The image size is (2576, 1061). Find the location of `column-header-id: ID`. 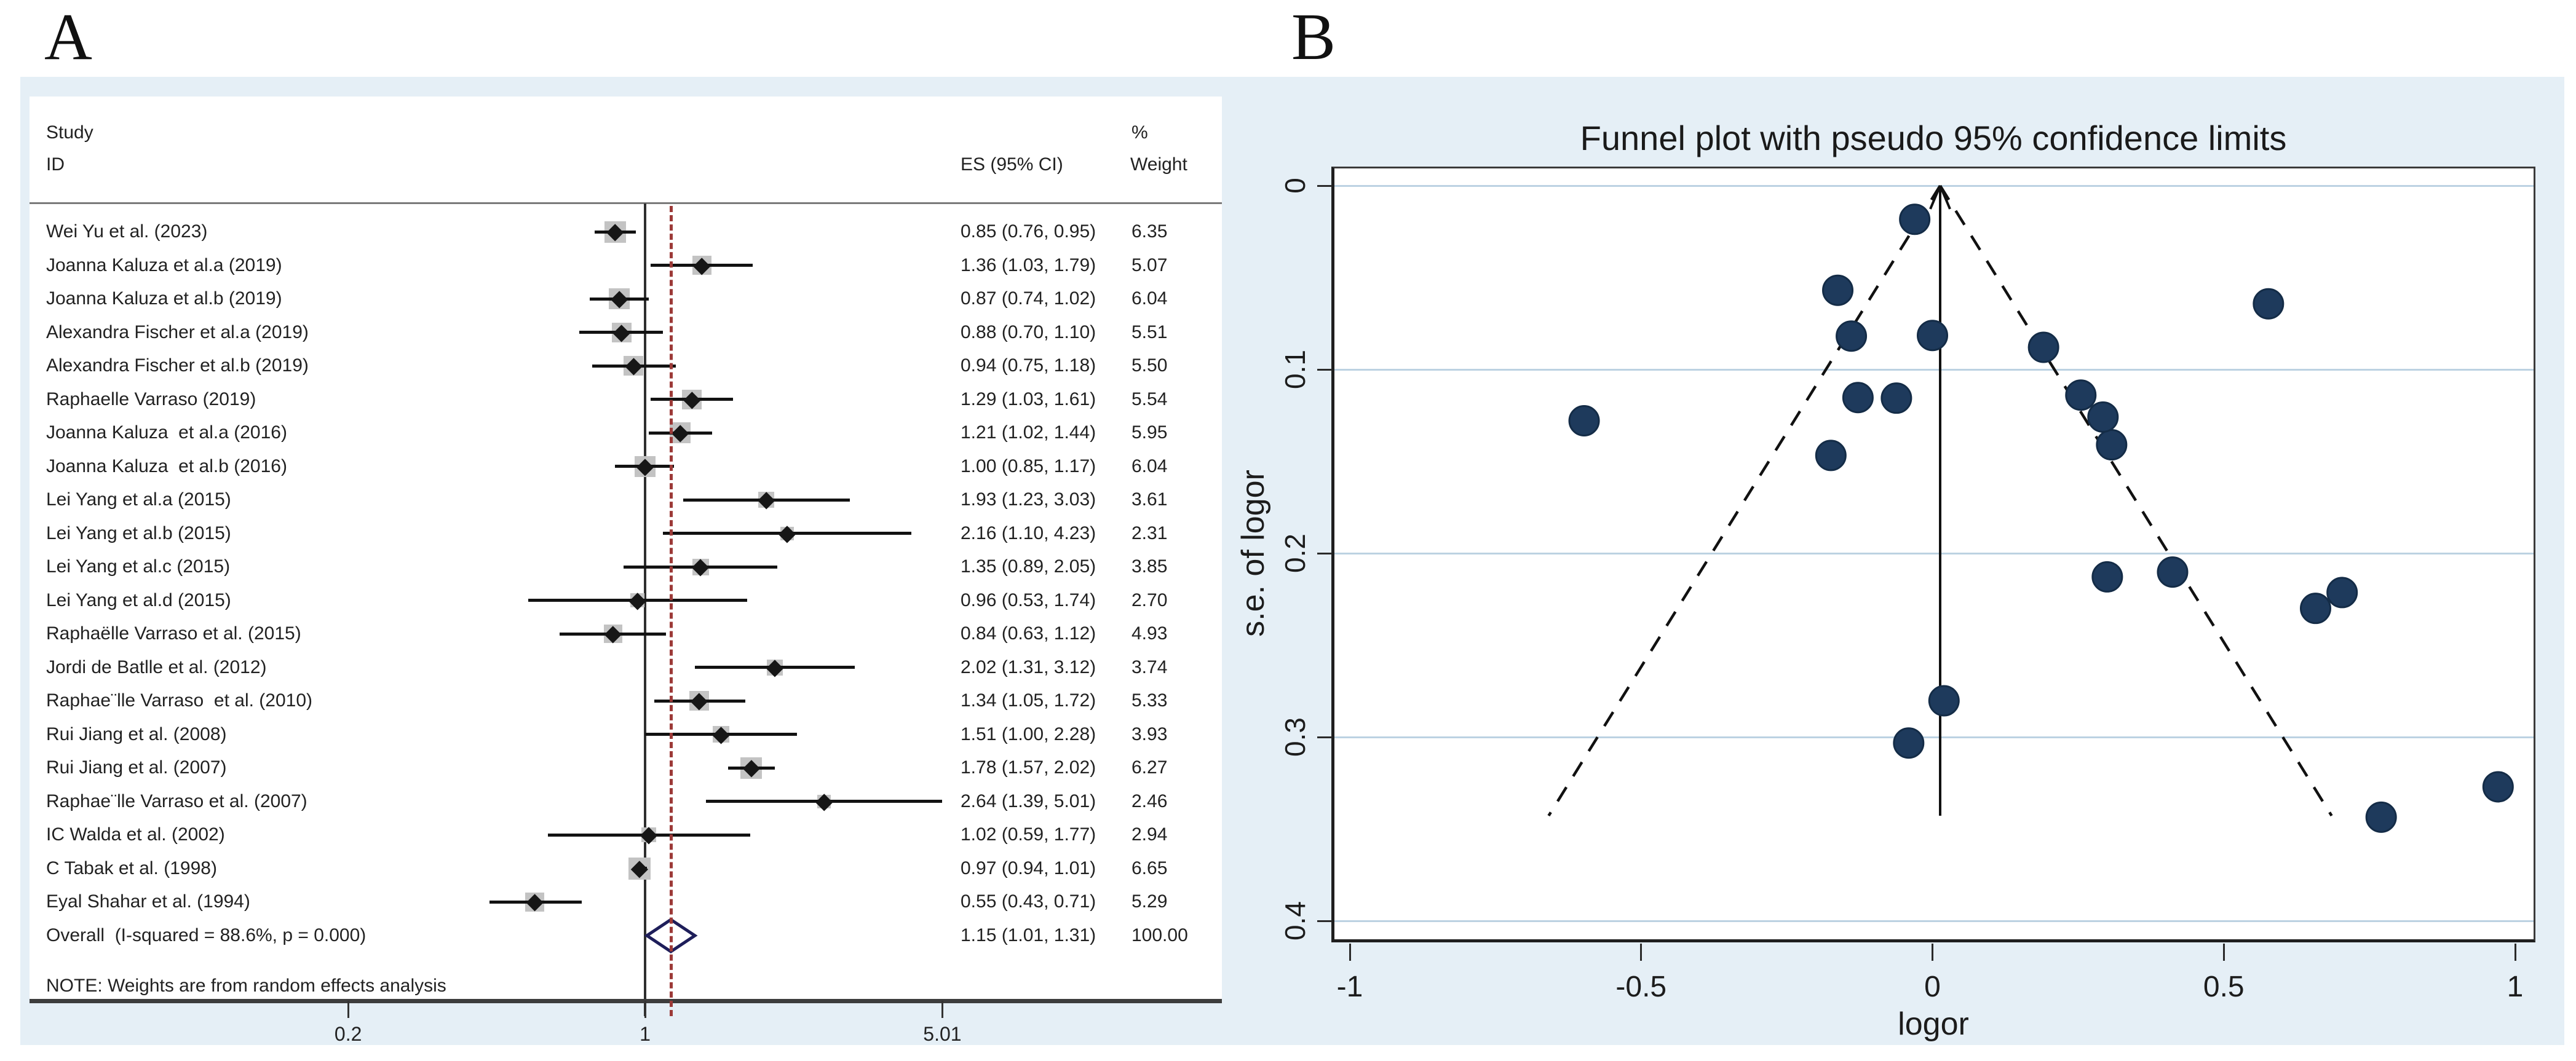

column-header-id: ID is located at coordinates (56, 164).